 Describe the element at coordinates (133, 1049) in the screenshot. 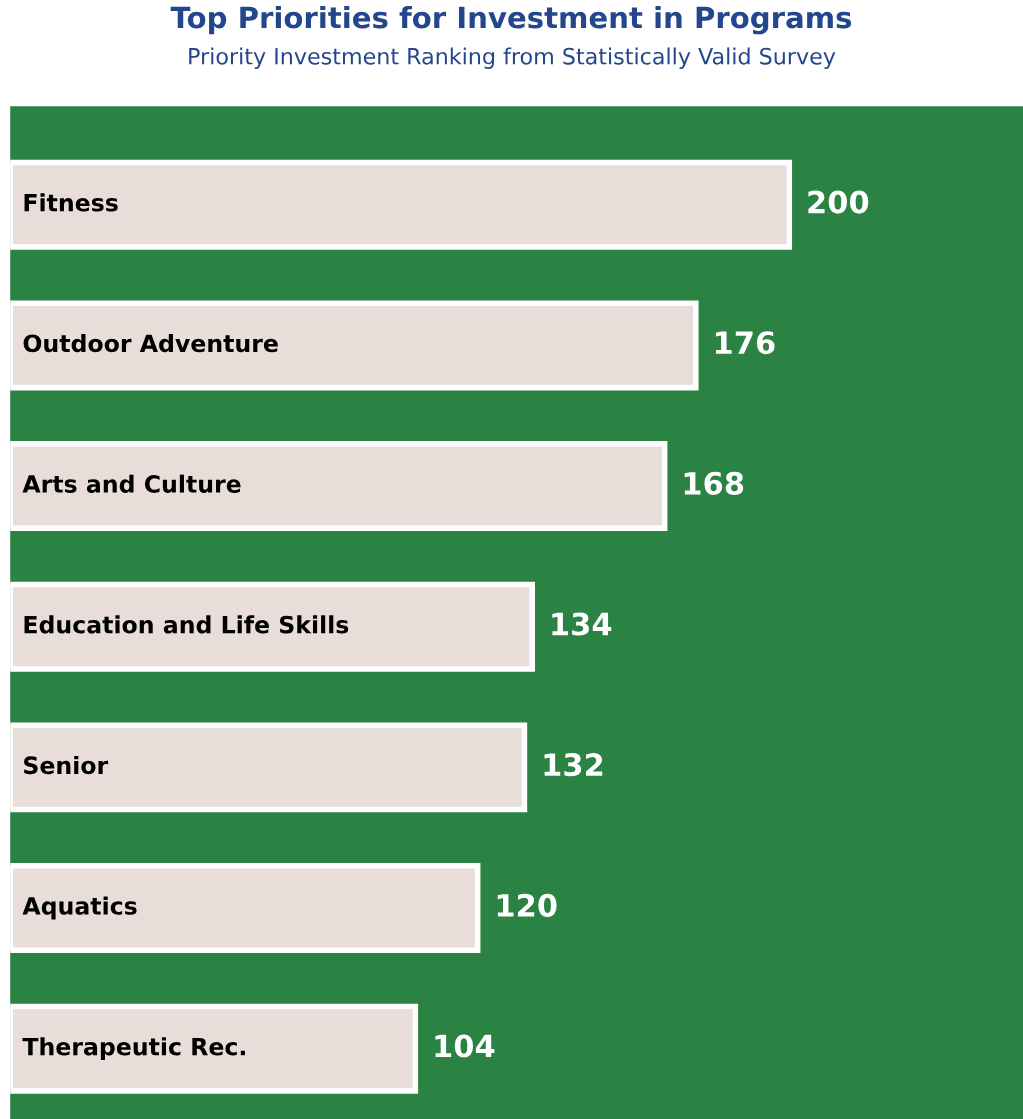

I see `y-tick-label: Therapeutic Rec.` at that location.